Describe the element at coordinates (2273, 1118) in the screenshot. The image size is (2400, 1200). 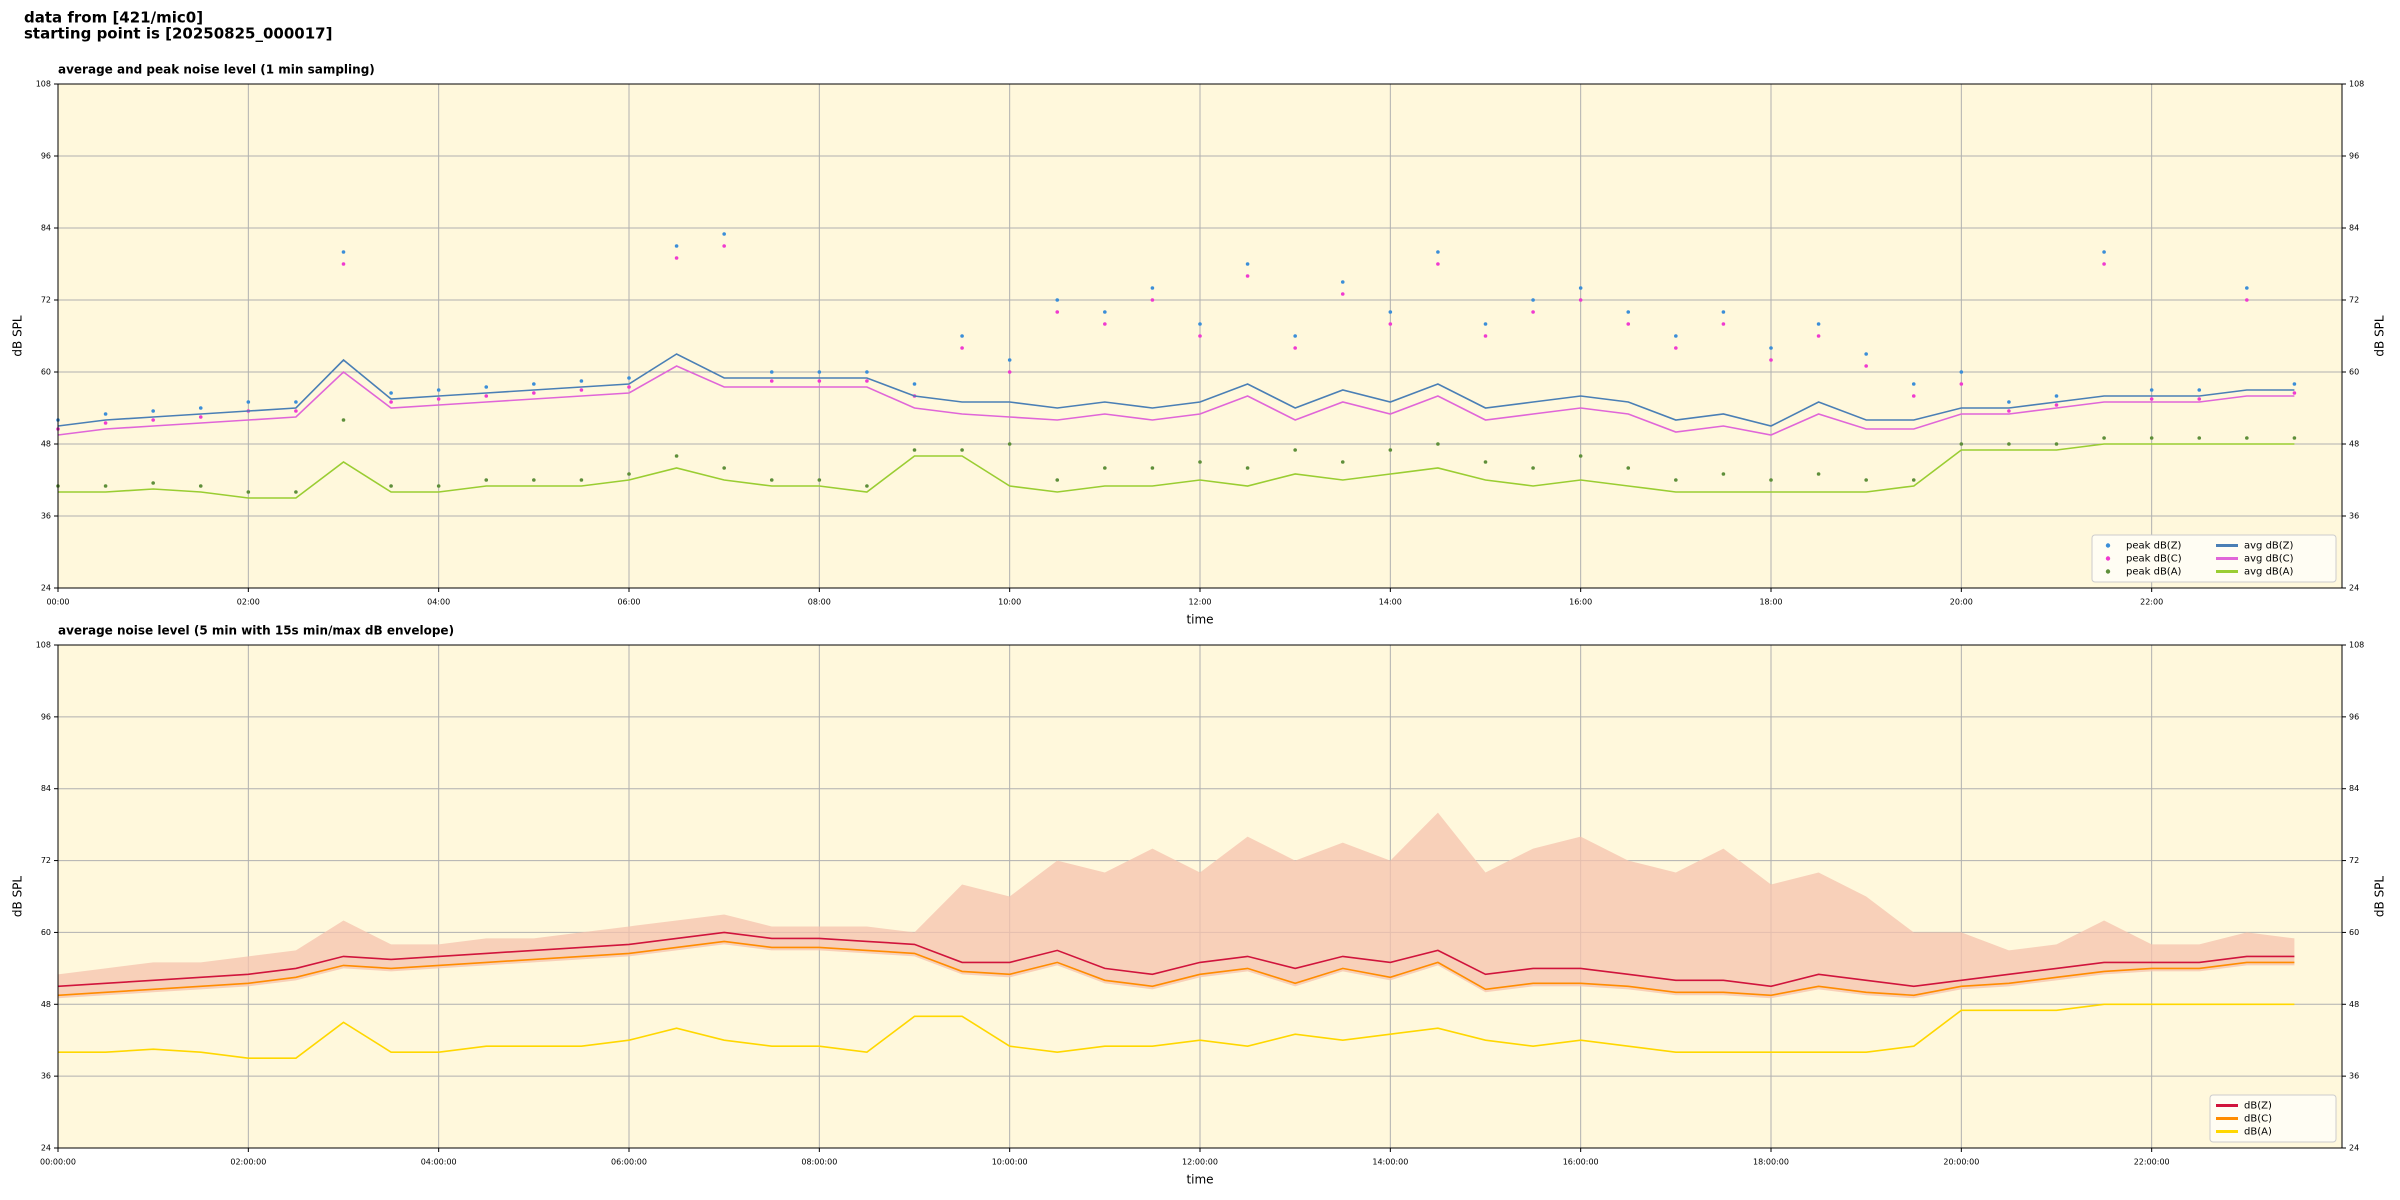
I see `legend: dB(Z) dB(C) dB(A)` at that location.